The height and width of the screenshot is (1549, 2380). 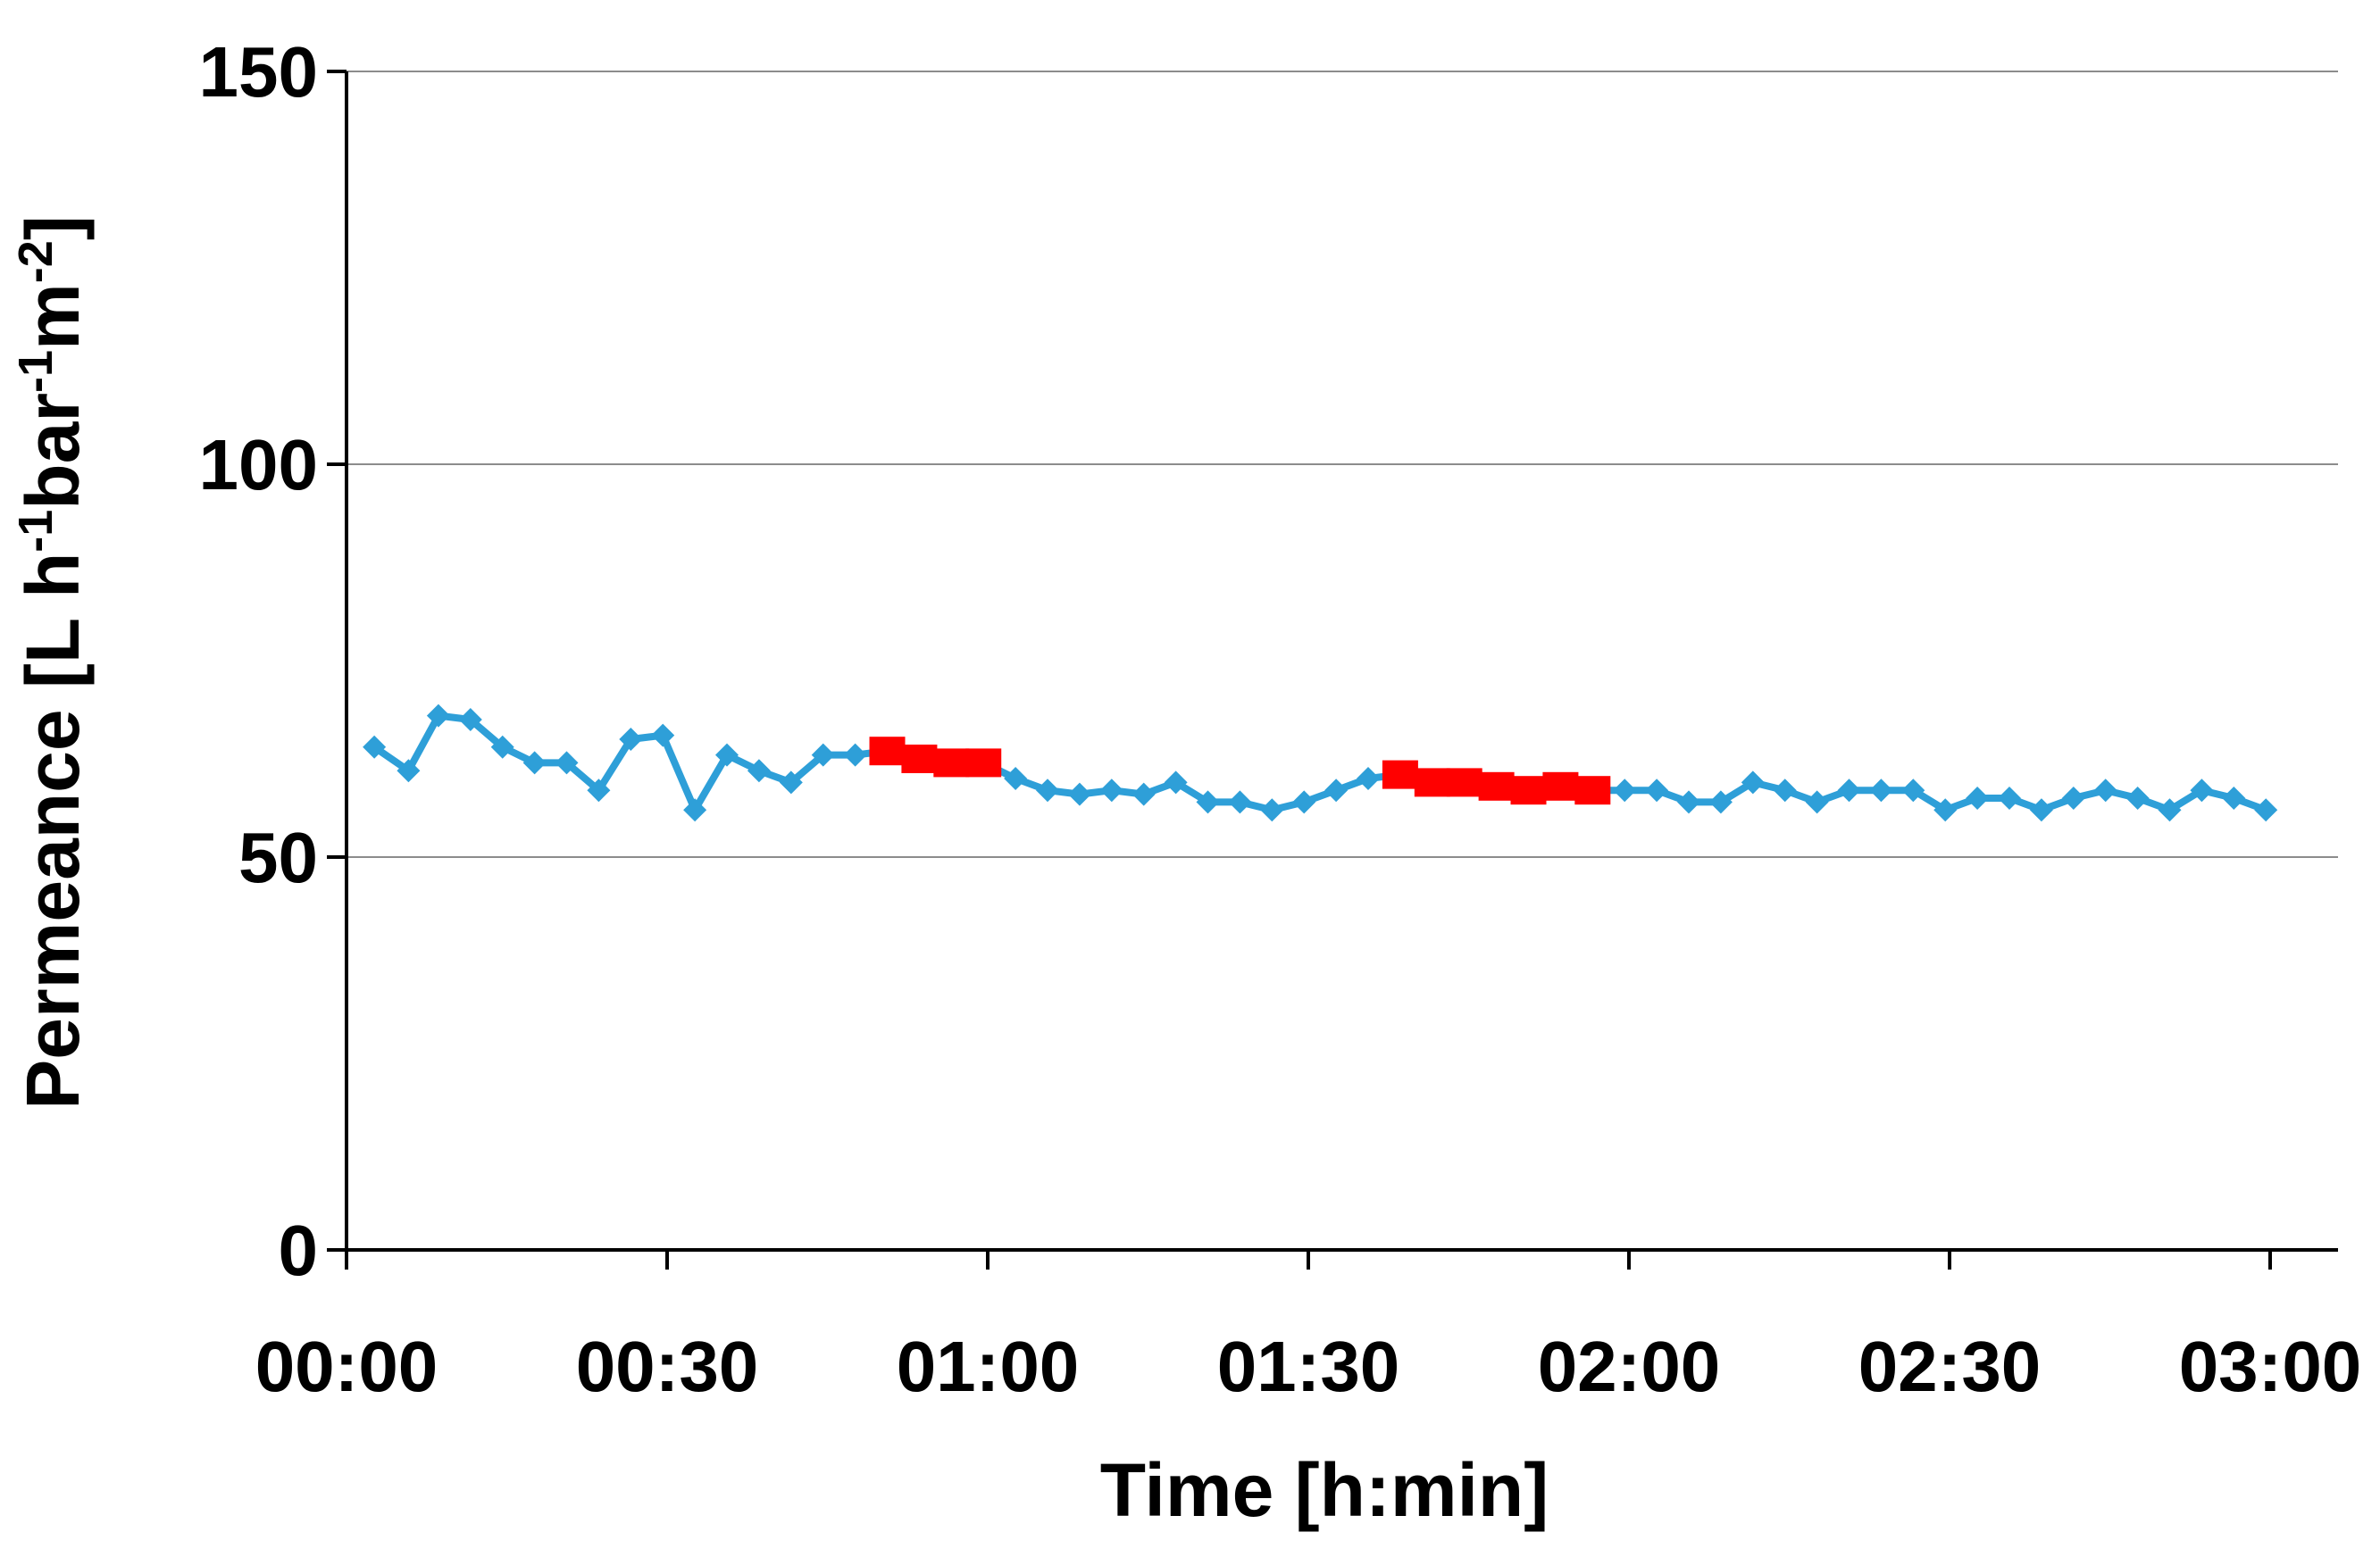 I want to click on highlighted-points, so click(x=1240, y=771).